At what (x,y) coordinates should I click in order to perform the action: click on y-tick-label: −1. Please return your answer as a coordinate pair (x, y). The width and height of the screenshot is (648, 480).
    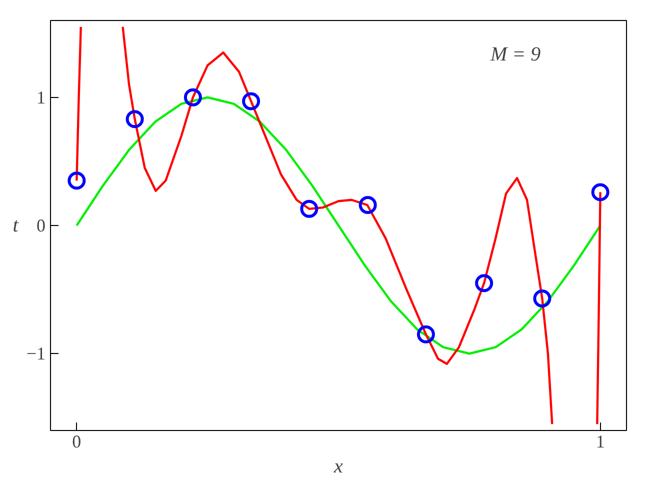
    Looking at the image, I should click on (36, 354).